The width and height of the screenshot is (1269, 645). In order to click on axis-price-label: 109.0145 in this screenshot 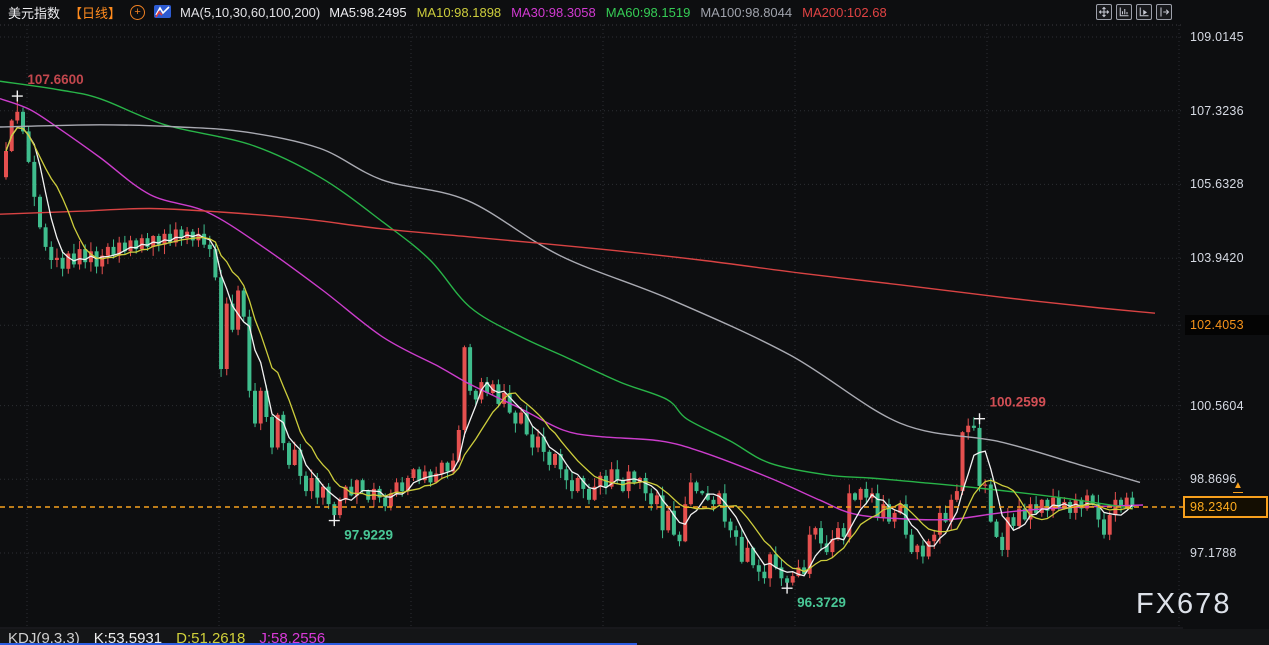, I will do `click(1217, 37)`.